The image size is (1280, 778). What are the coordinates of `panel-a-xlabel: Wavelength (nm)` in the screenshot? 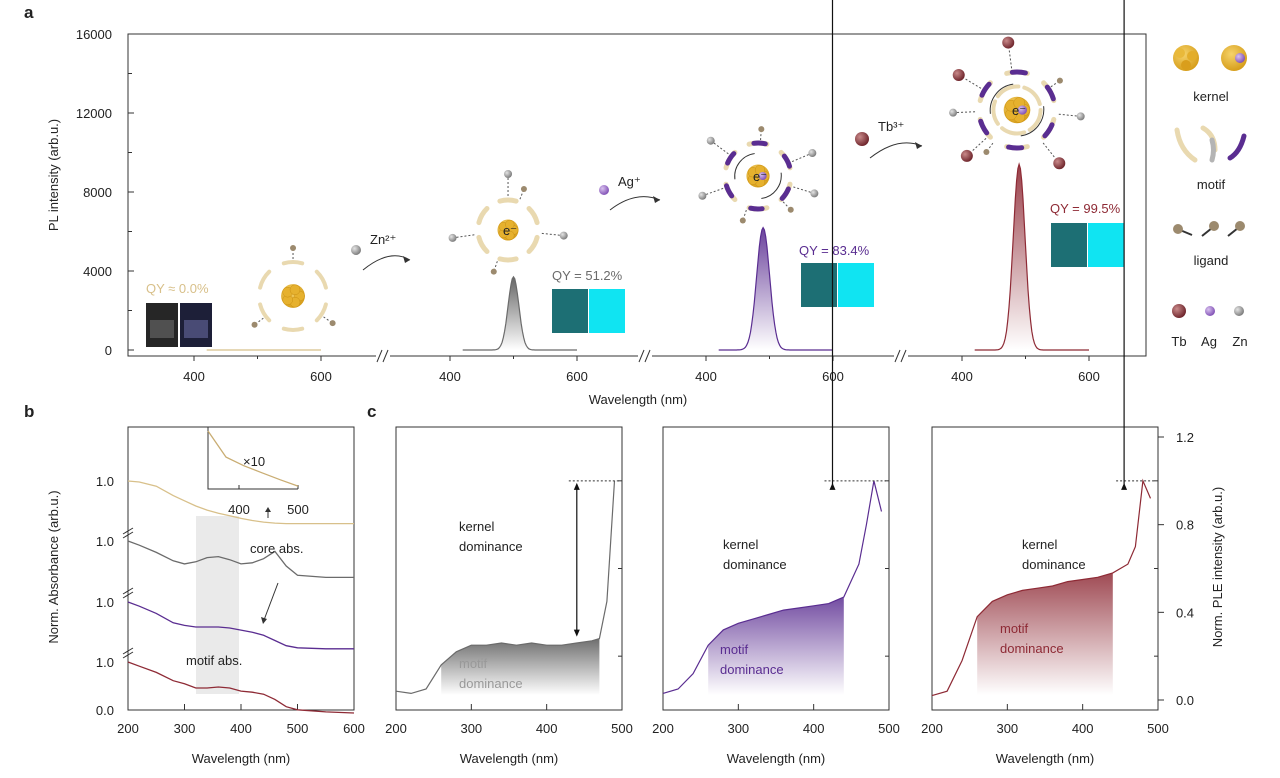 It's located at (638, 399).